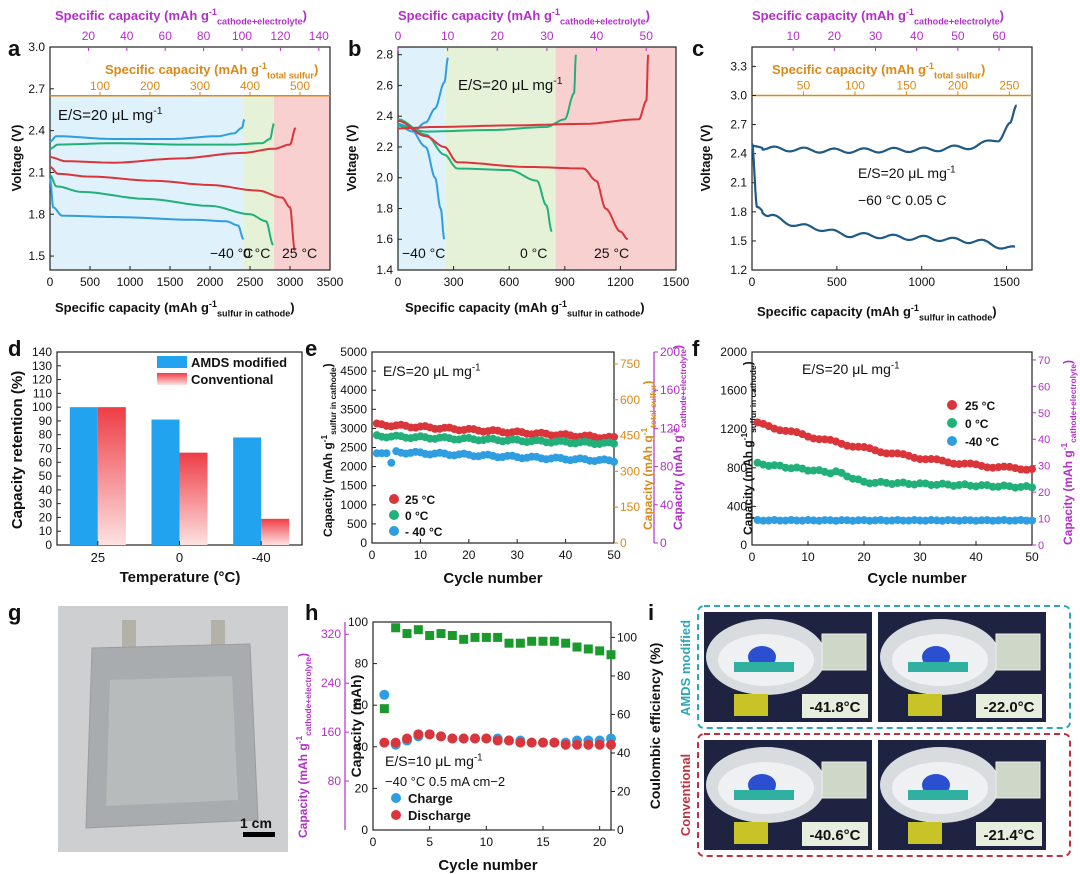 The width and height of the screenshot is (1080, 874). Describe the element at coordinates (925, 833) in the screenshot. I see `board` at that location.